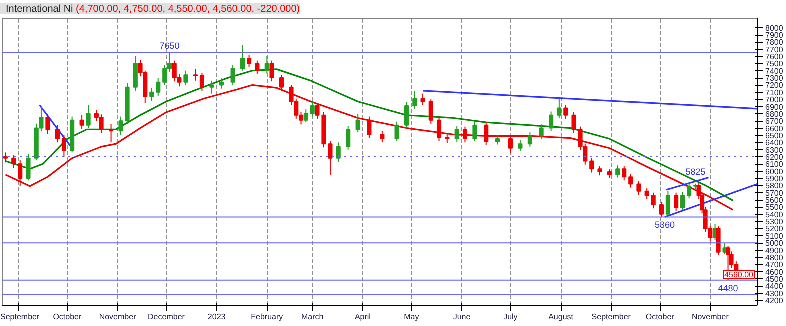 This screenshot has width=786, height=326. What do you see at coordinates (775, 171) in the screenshot?
I see `y-tick-label: 6000` at bounding box center [775, 171].